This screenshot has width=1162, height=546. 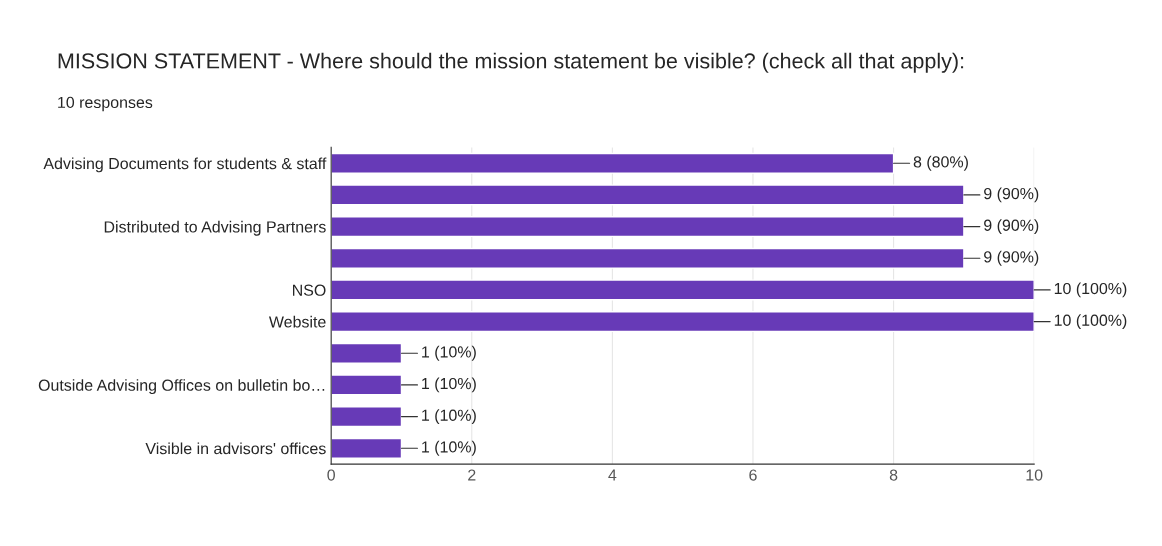 What do you see at coordinates (215, 228) in the screenshot?
I see `y-tick-label: Distributed to Advising Partners` at bounding box center [215, 228].